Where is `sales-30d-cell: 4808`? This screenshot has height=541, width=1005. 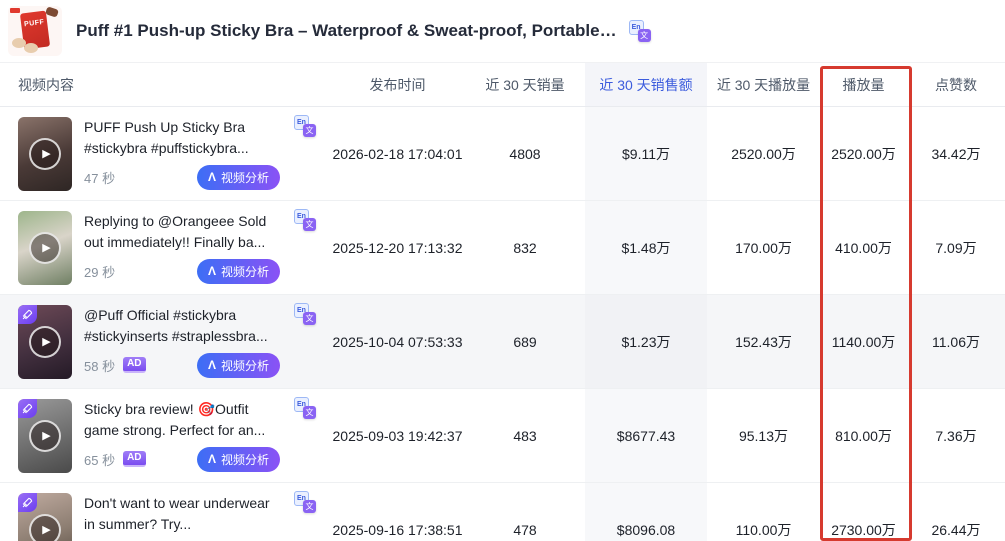
sales-30d-cell: 4808 is located at coordinates (525, 153).